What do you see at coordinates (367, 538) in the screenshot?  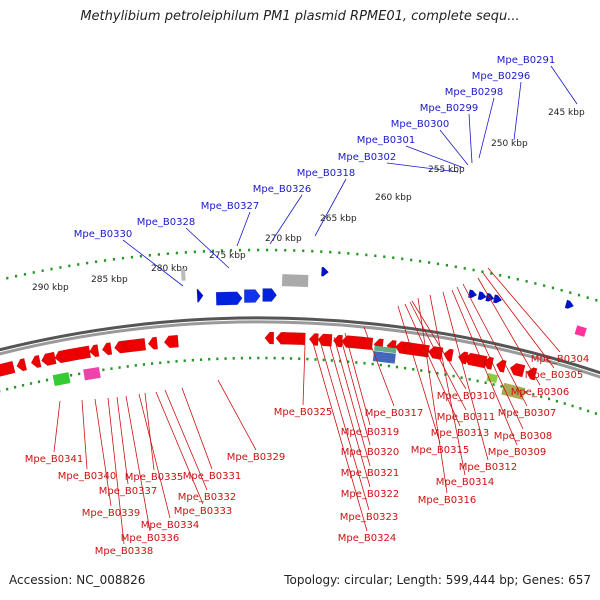 I see `reverse-gene-label: Mpe_B0324` at bounding box center [367, 538].